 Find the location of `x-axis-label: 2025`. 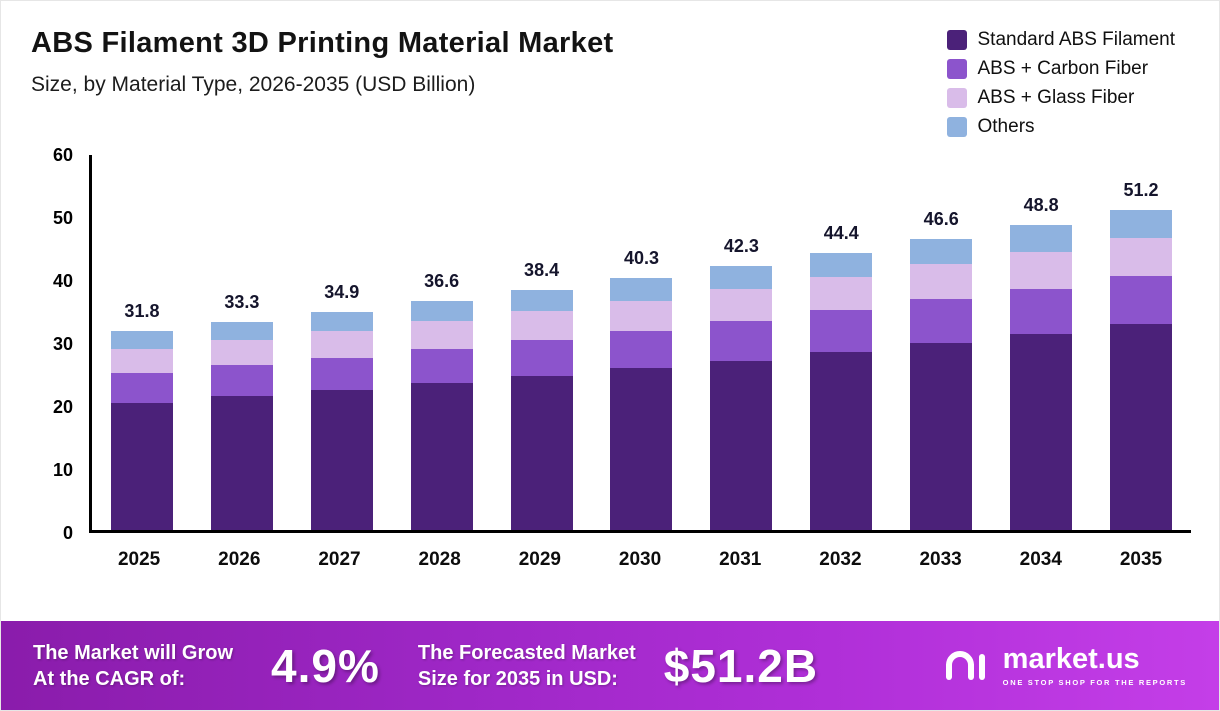

x-axis-label: 2025 is located at coordinates (139, 559).